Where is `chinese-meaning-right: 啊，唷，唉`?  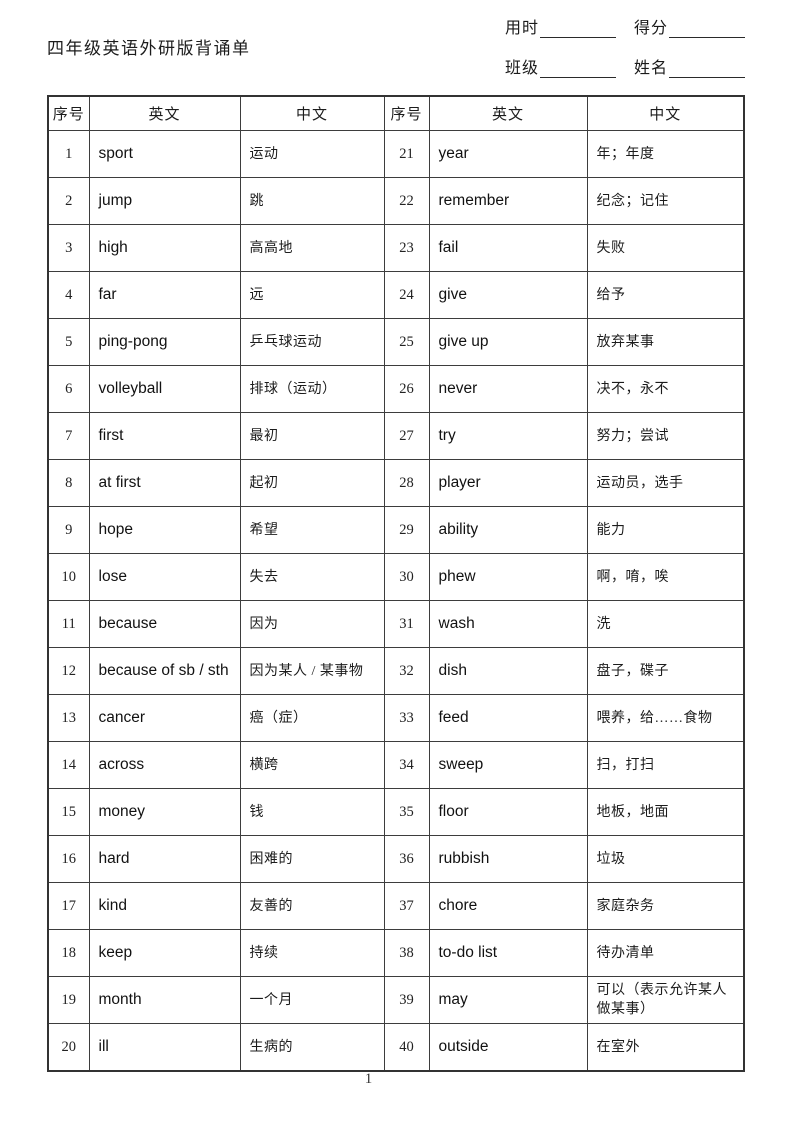
chinese-meaning-right: 啊，唷，唉 is located at coordinates (665, 577).